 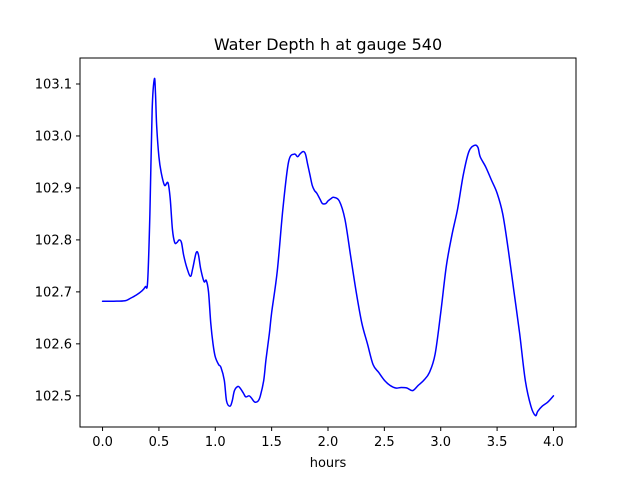 I want to click on y-tick-label: 102.8, so click(x=53, y=240).